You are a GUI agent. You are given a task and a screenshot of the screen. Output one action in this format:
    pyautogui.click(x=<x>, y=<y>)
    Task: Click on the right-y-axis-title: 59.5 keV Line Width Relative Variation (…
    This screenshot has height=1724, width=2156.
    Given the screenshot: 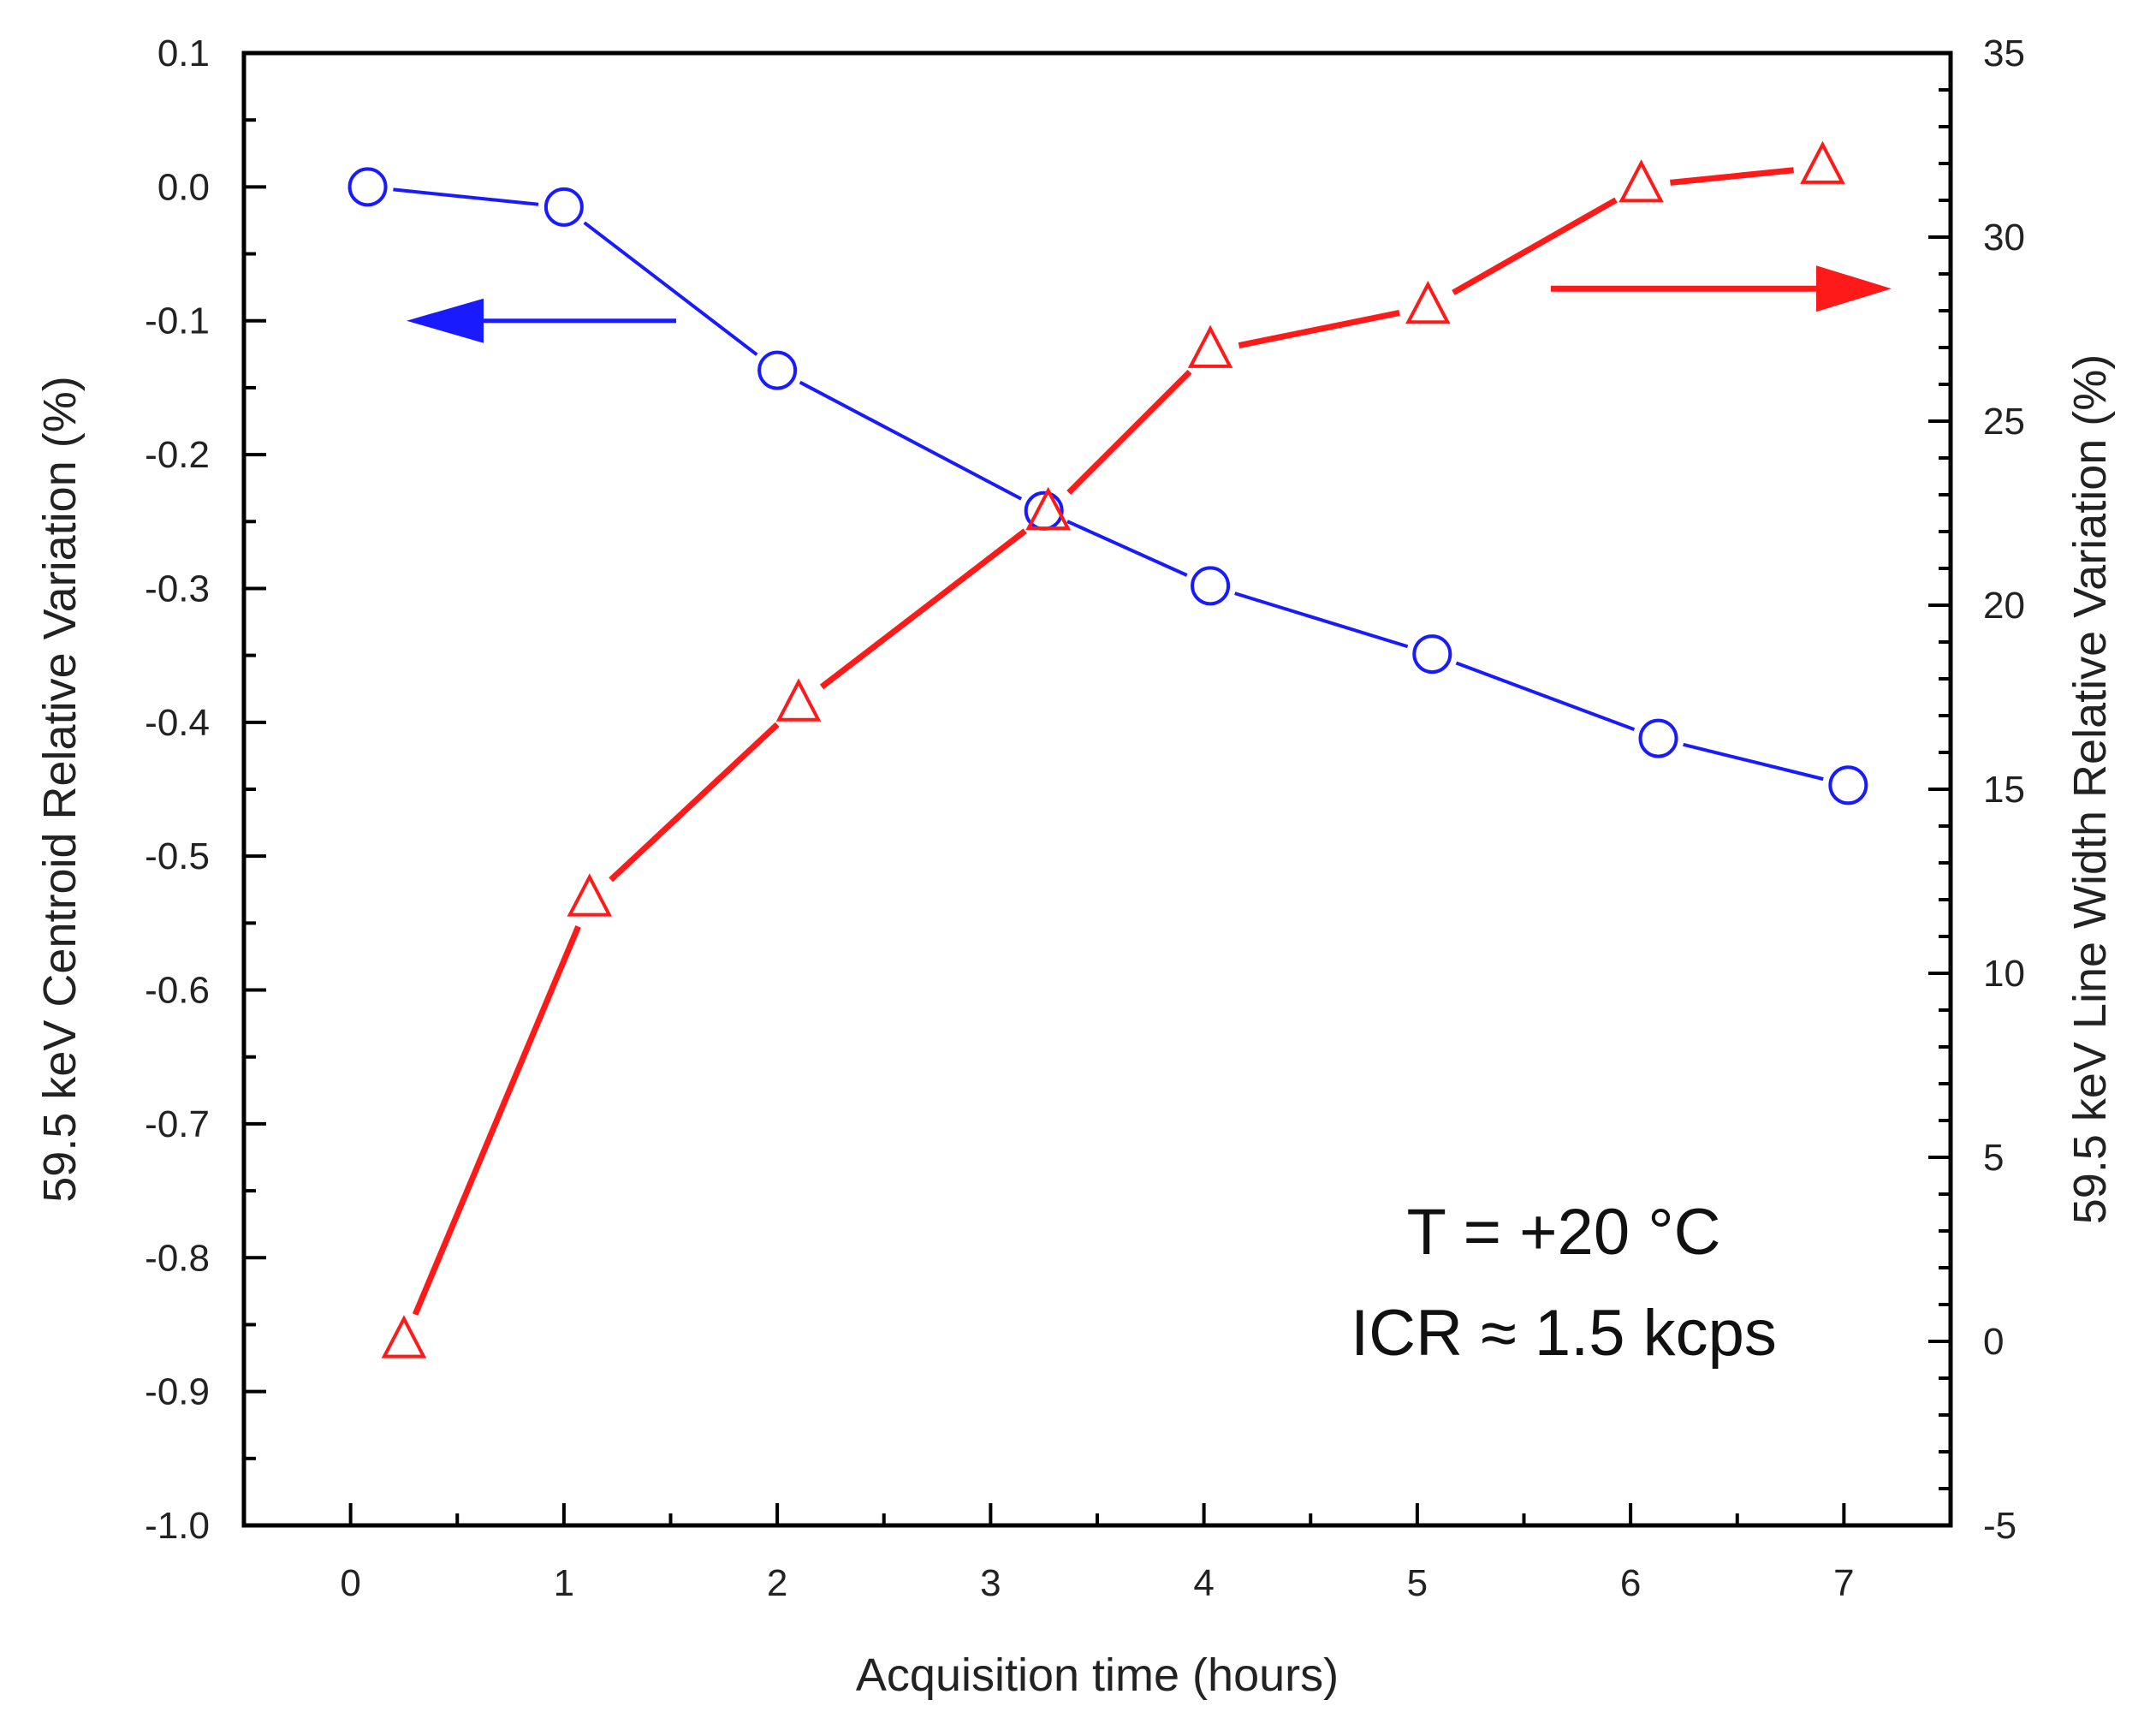 What is the action you would take?
    pyautogui.click(x=2090, y=789)
    